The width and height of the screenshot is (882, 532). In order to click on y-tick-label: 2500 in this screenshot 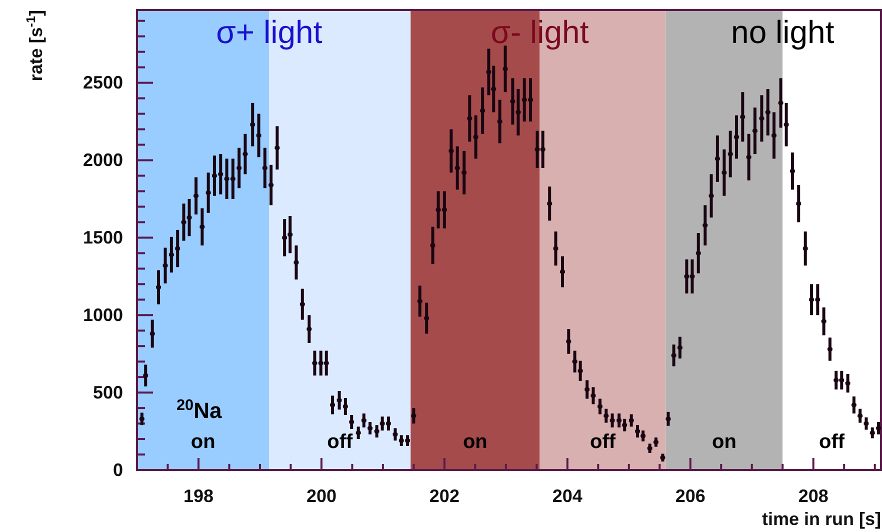, I will do `click(102, 82)`.